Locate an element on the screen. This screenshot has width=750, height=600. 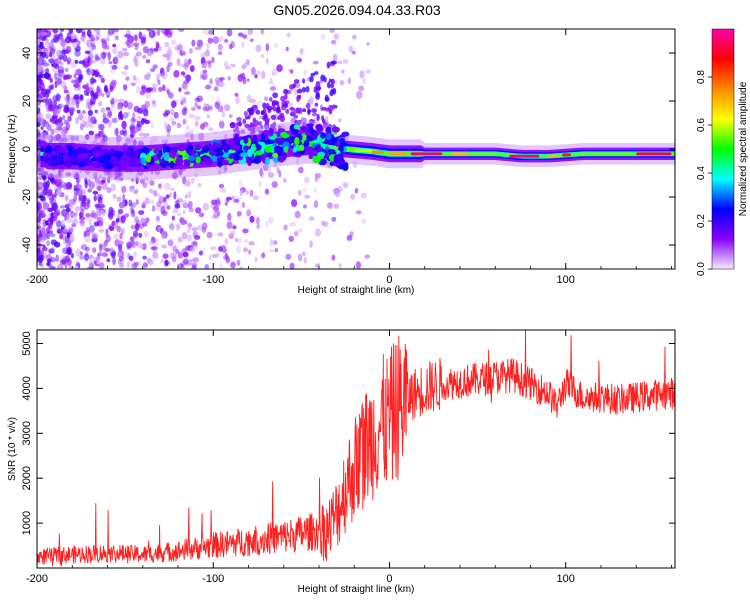
spectrogram-peak-mark is located at coordinates (363, 150).